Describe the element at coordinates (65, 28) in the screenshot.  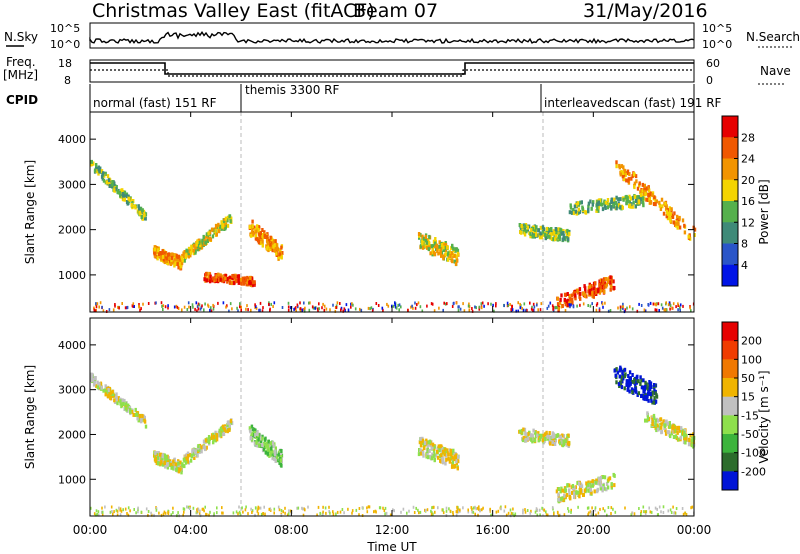
I see `nsky-left-tick-top: 10^5` at that location.